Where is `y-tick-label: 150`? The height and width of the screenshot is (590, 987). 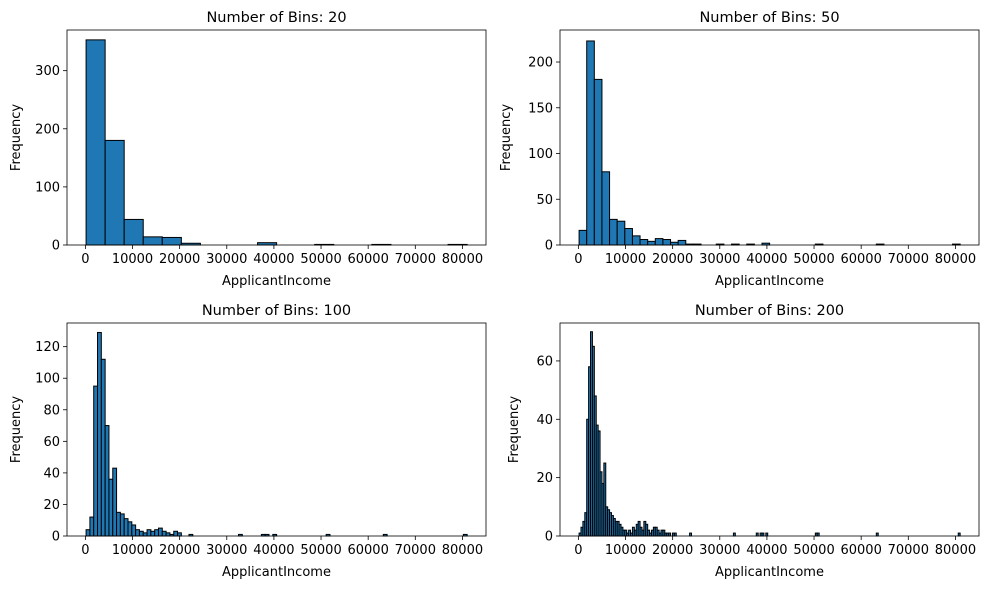
y-tick-label: 150 is located at coordinates (540, 108).